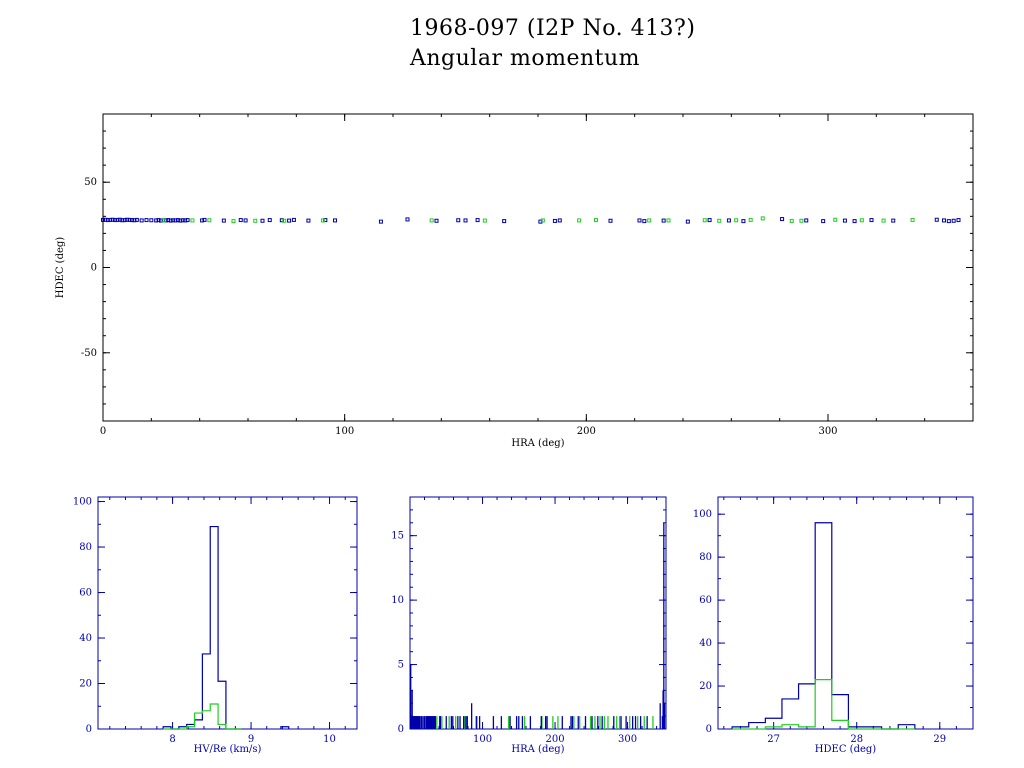 Image resolution: width=1024 pixels, height=768 pixels. Describe the element at coordinates (525, 58) in the screenshot. I see `chart-subtitle: Angular momentum` at that location.